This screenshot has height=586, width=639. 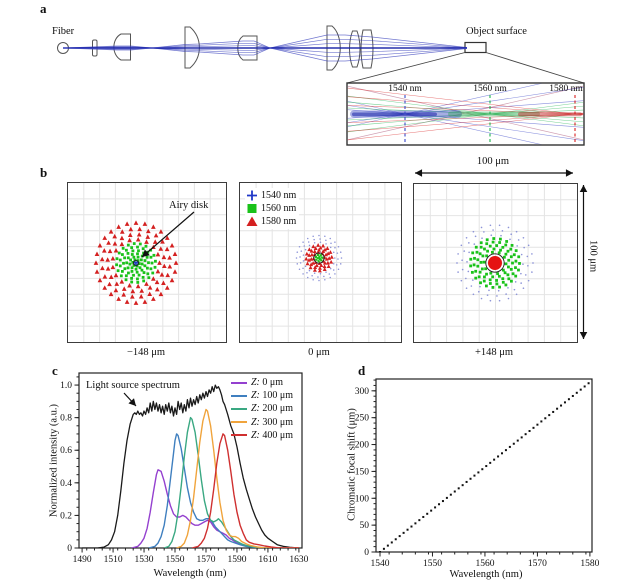 I want to click on svg-text: 0.6, so click(x=66, y=451).